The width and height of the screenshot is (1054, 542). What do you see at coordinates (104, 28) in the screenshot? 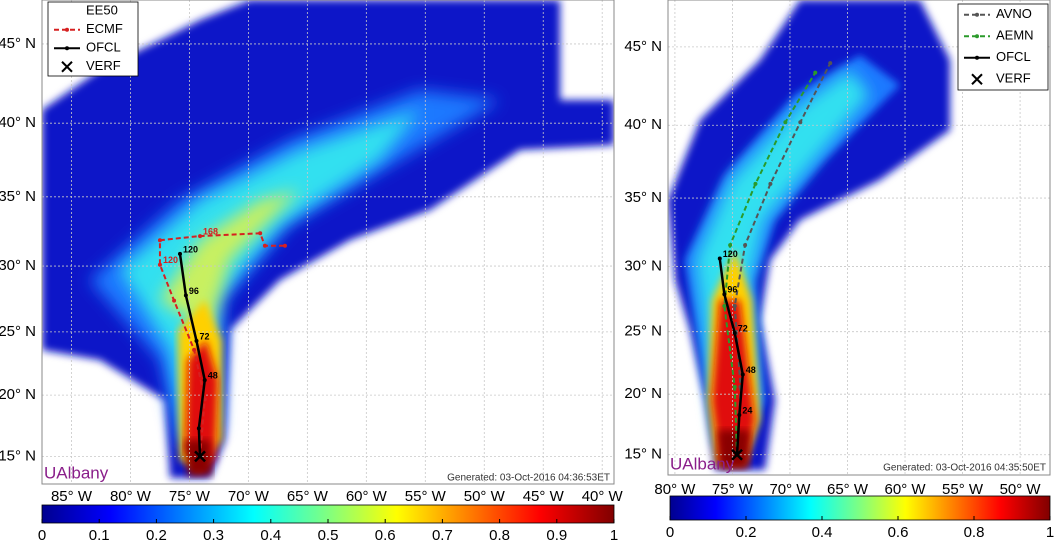
I see `legend-label: ECMF` at bounding box center [104, 28].